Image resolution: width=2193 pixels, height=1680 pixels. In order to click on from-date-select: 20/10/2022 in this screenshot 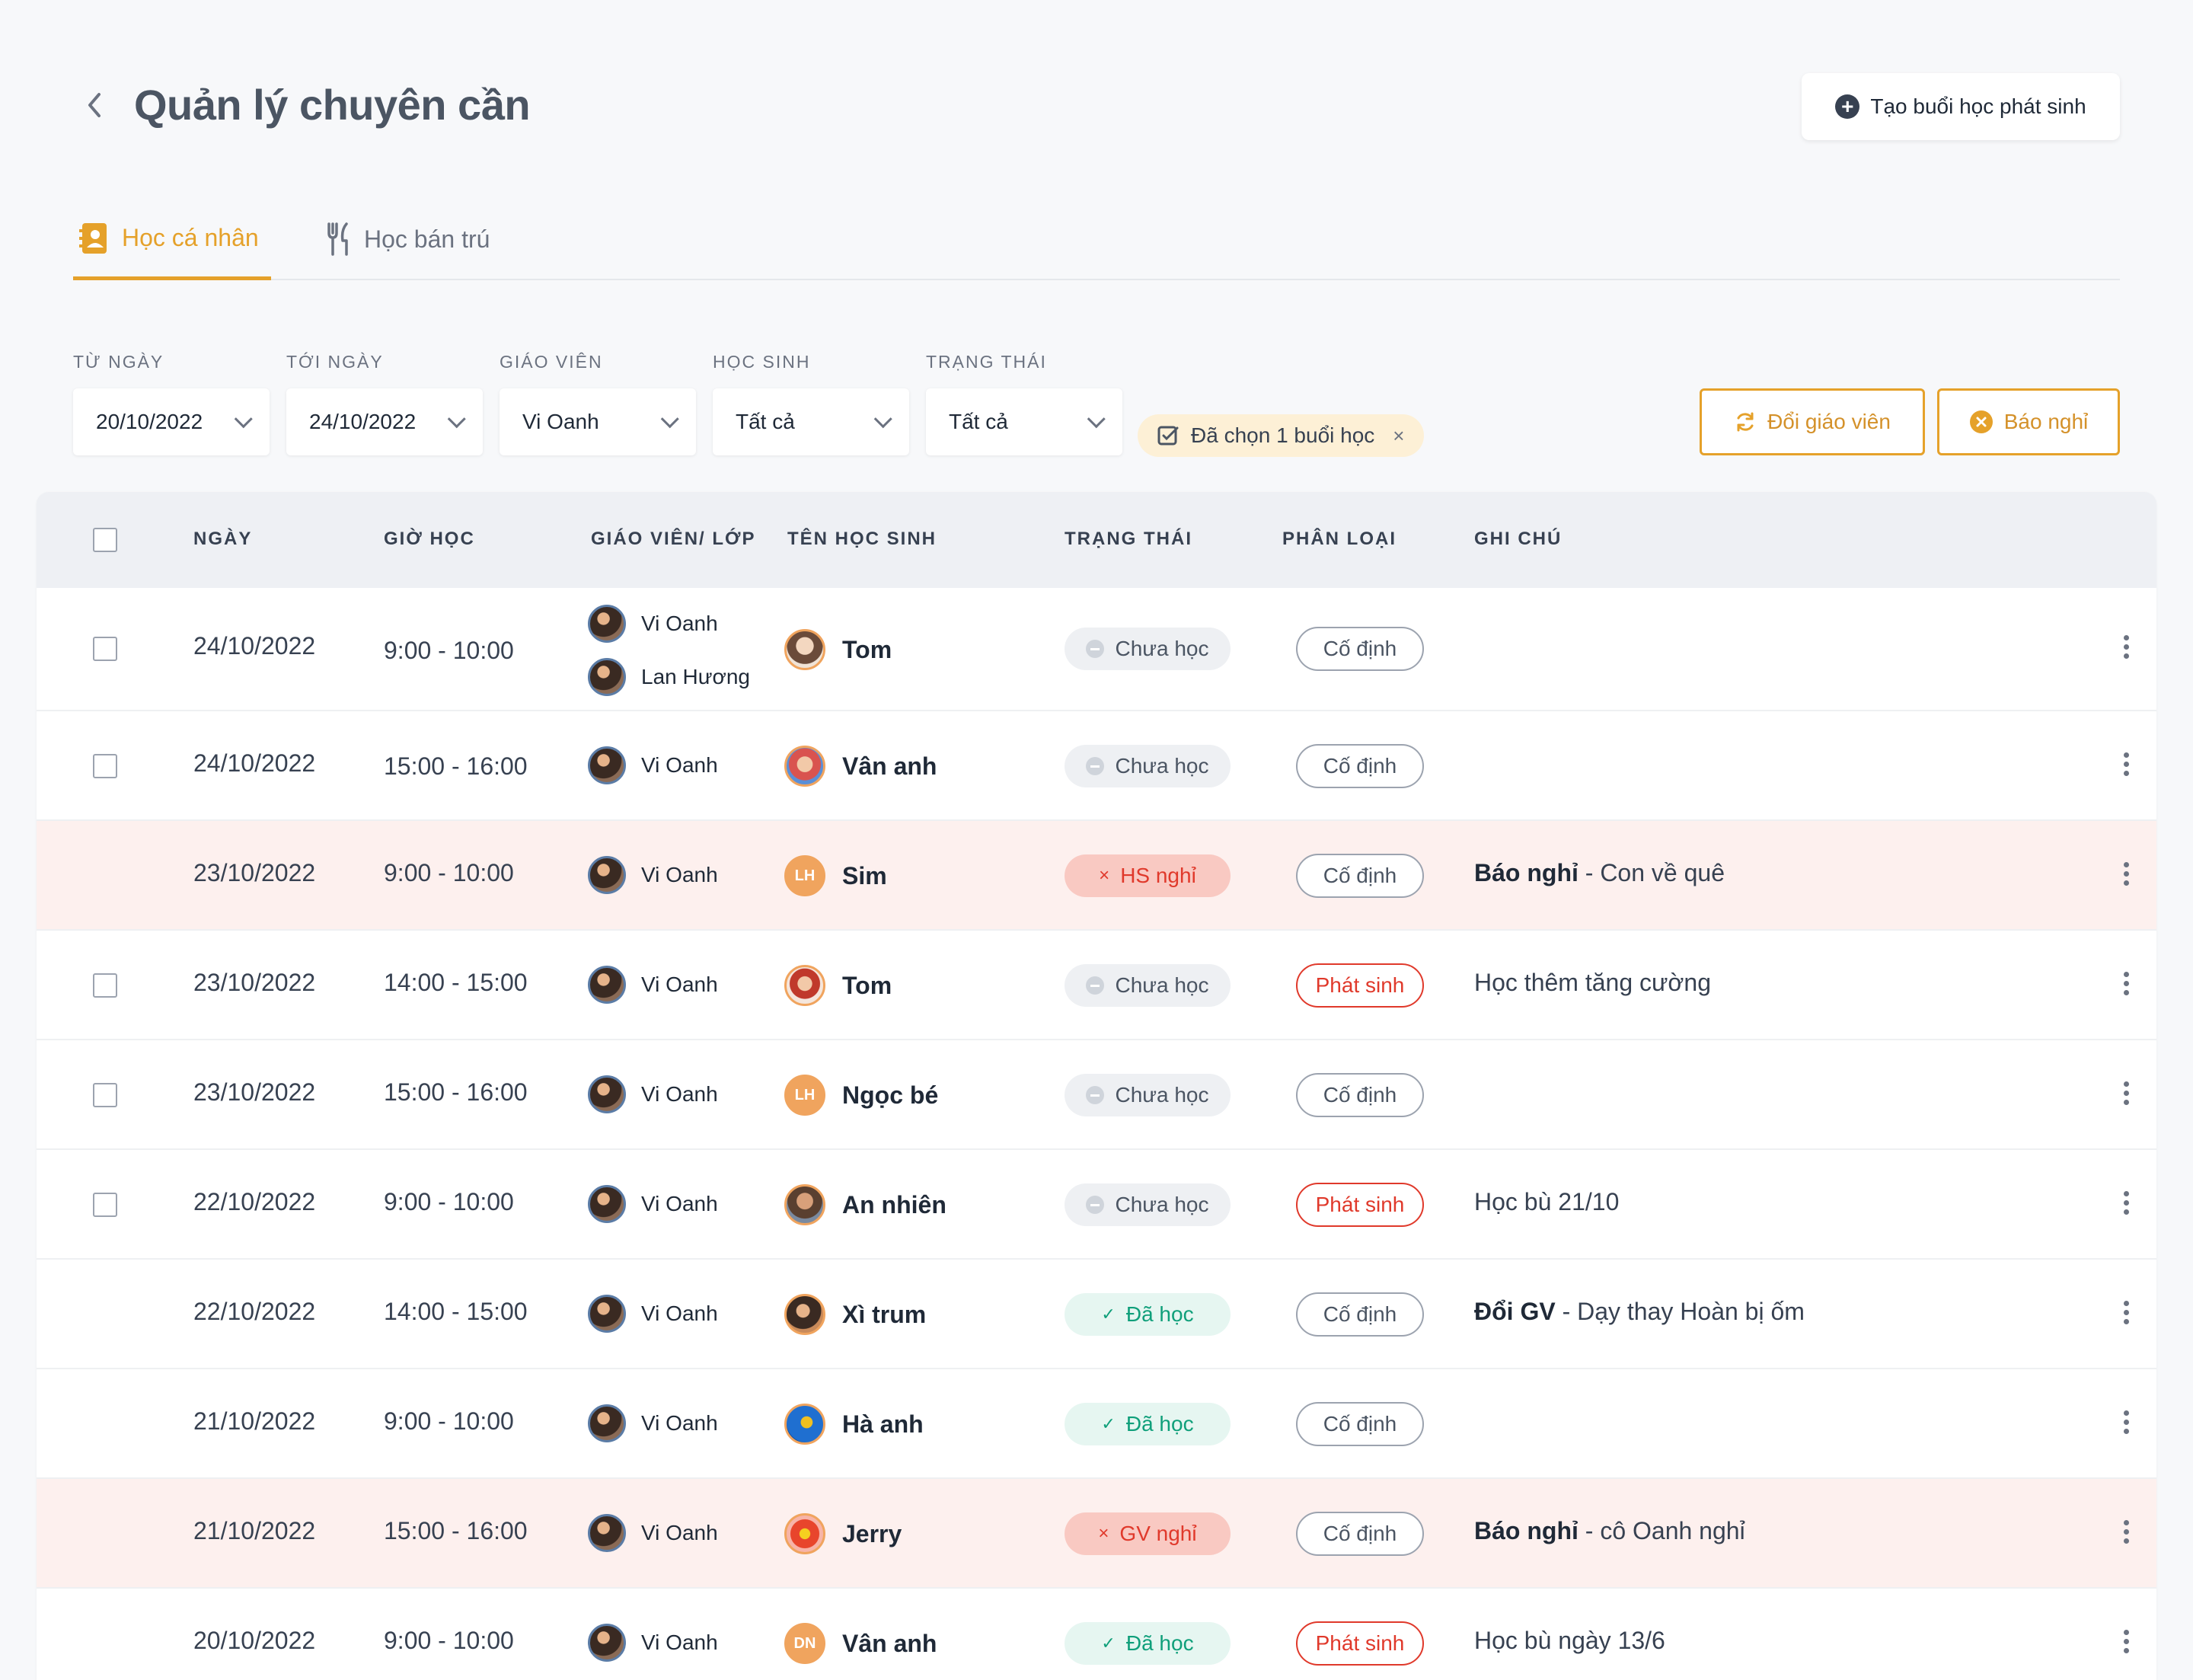, I will do `click(171, 421)`.